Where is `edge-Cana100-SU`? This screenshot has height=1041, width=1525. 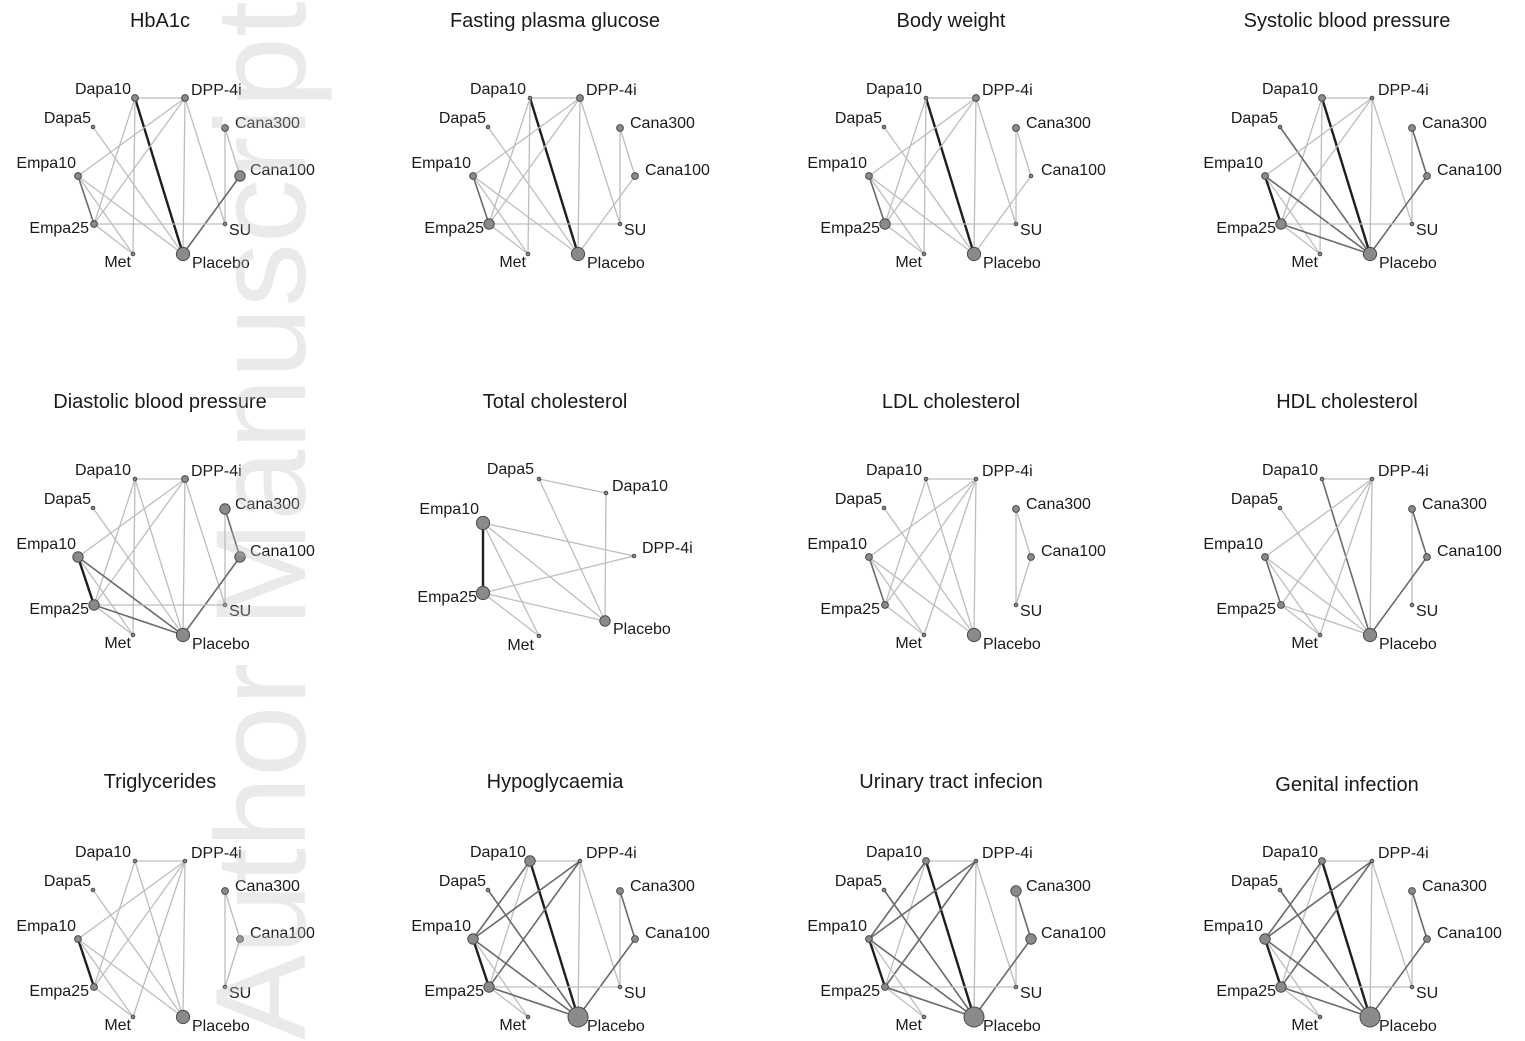
edge-Cana100-SU is located at coordinates (232, 963).